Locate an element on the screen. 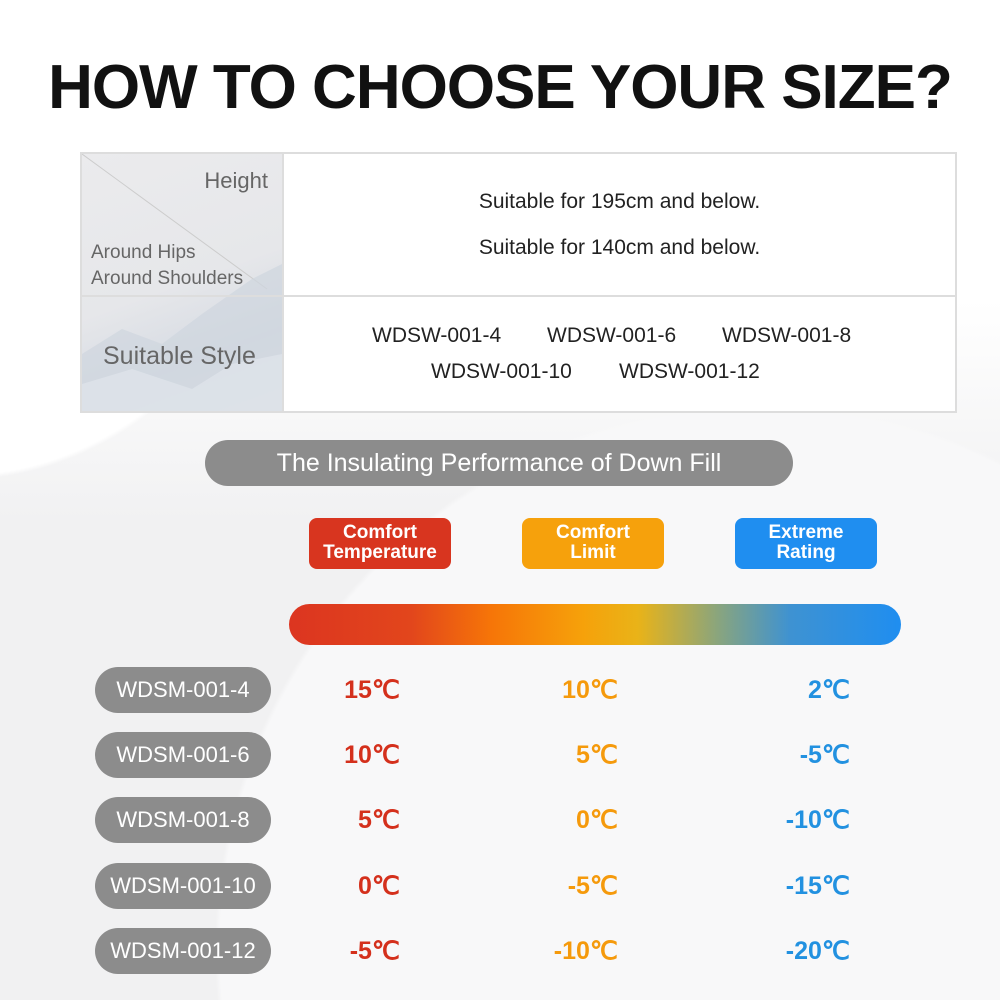  hips-value: Suitable for 140cm and below. is located at coordinates (619, 247).